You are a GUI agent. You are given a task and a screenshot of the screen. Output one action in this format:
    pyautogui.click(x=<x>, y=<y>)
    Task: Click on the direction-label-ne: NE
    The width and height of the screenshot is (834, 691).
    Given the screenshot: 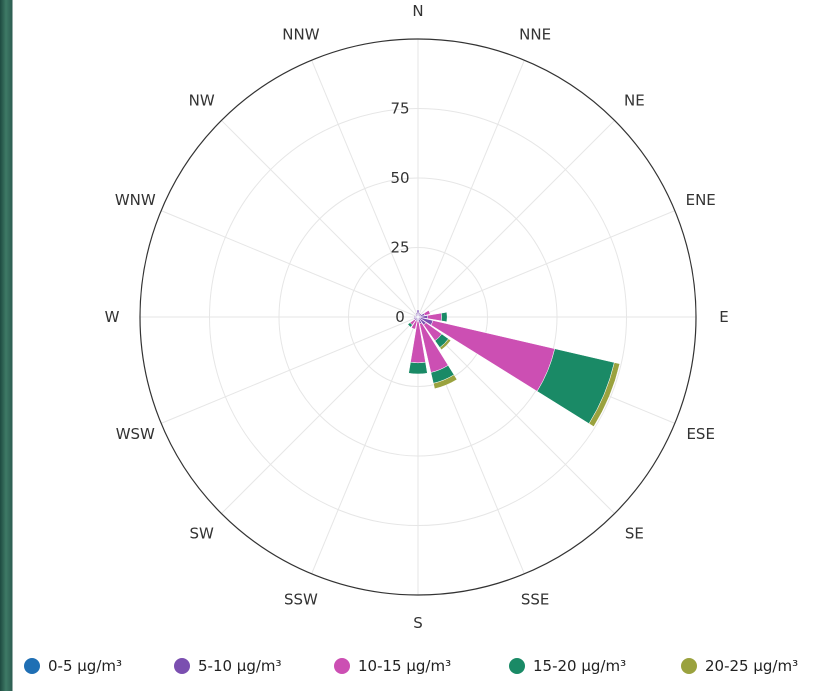 What is the action you would take?
    pyautogui.click(x=634, y=101)
    